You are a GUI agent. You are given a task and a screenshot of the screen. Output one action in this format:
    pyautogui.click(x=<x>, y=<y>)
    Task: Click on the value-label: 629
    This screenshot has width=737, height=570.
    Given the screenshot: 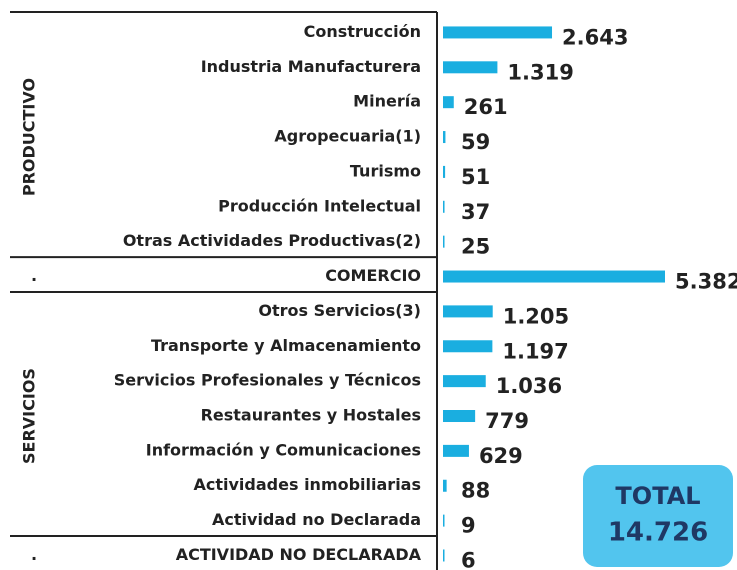 What is the action you would take?
    pyautogui.click(x=501, y=456)
    